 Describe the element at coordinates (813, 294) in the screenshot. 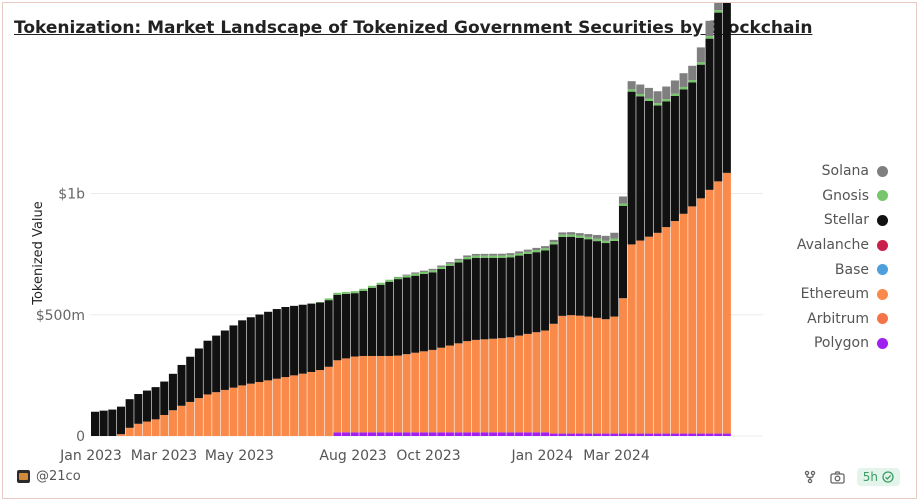

I see `legend-item-ethereum: Ethereum` at that location.